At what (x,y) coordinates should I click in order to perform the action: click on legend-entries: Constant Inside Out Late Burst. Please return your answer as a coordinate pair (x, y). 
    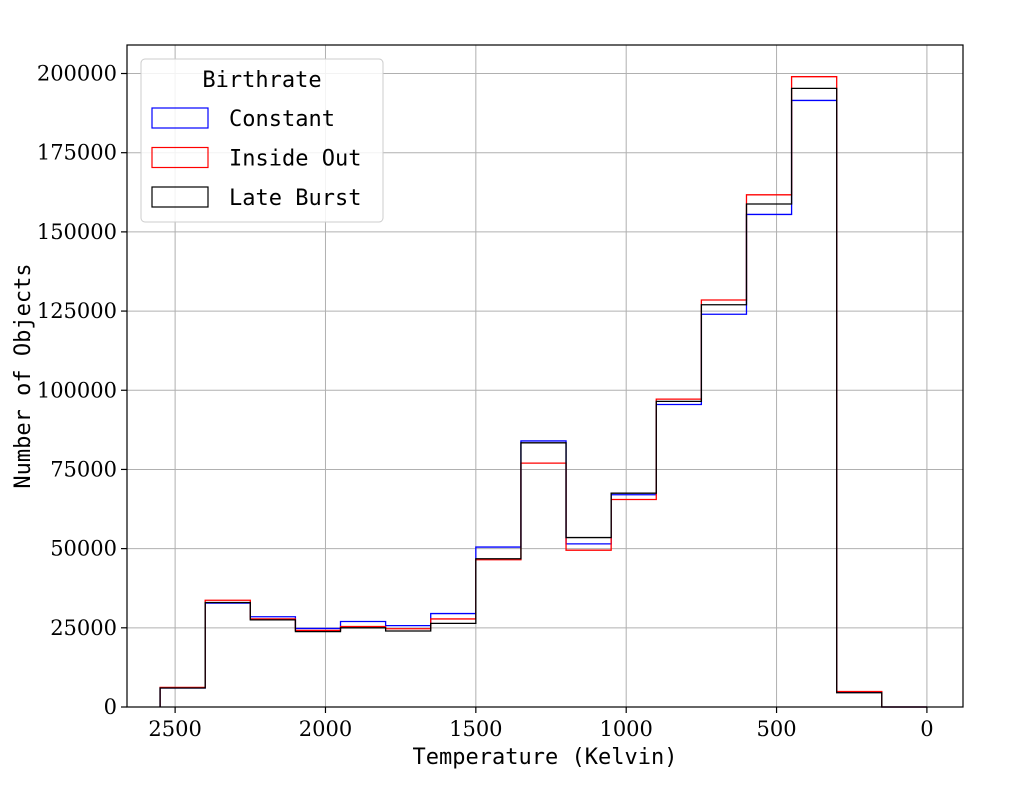
    Looking at the image, I should click on (256, 159).